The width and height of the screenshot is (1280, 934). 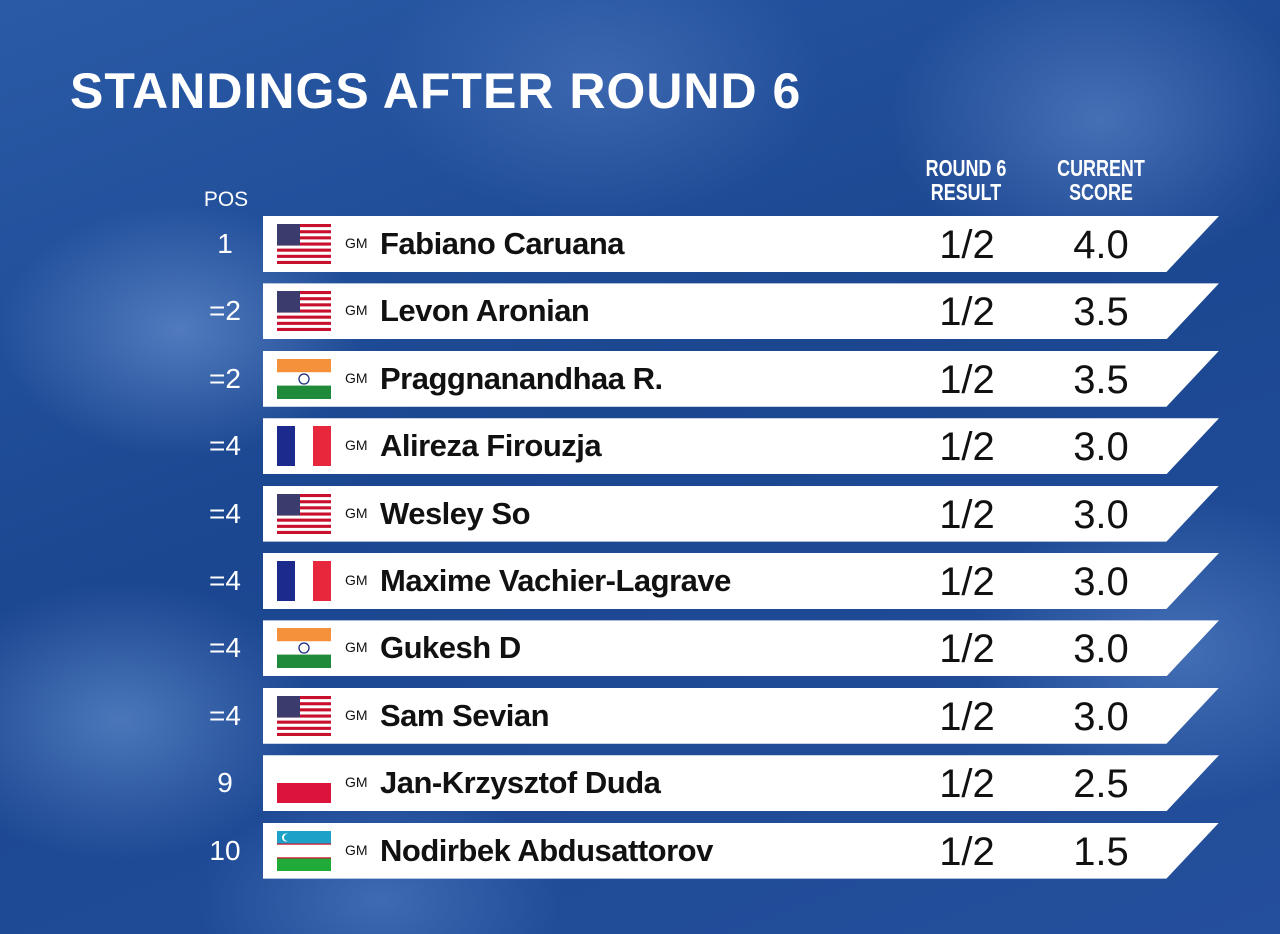 I want to click on position: 9, so click(x=225, y=783).